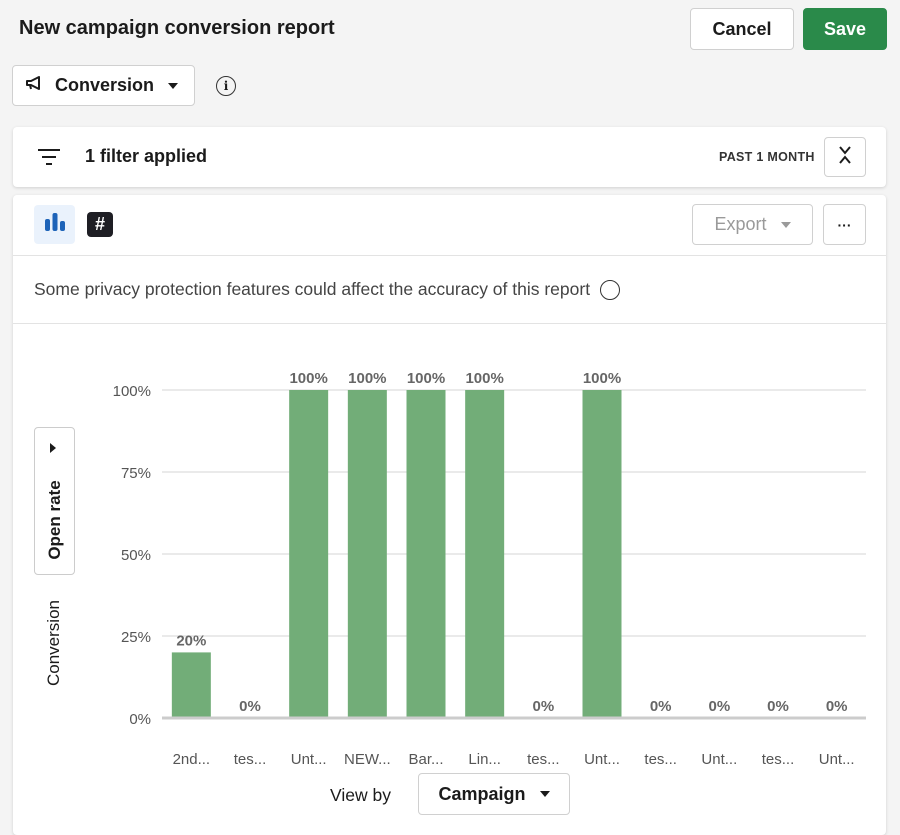  What do you see at coordinates (767, 157) in the screenshot?
I see `date-range-label: PAST 1 MONTH` at bounding box center [767, 157].